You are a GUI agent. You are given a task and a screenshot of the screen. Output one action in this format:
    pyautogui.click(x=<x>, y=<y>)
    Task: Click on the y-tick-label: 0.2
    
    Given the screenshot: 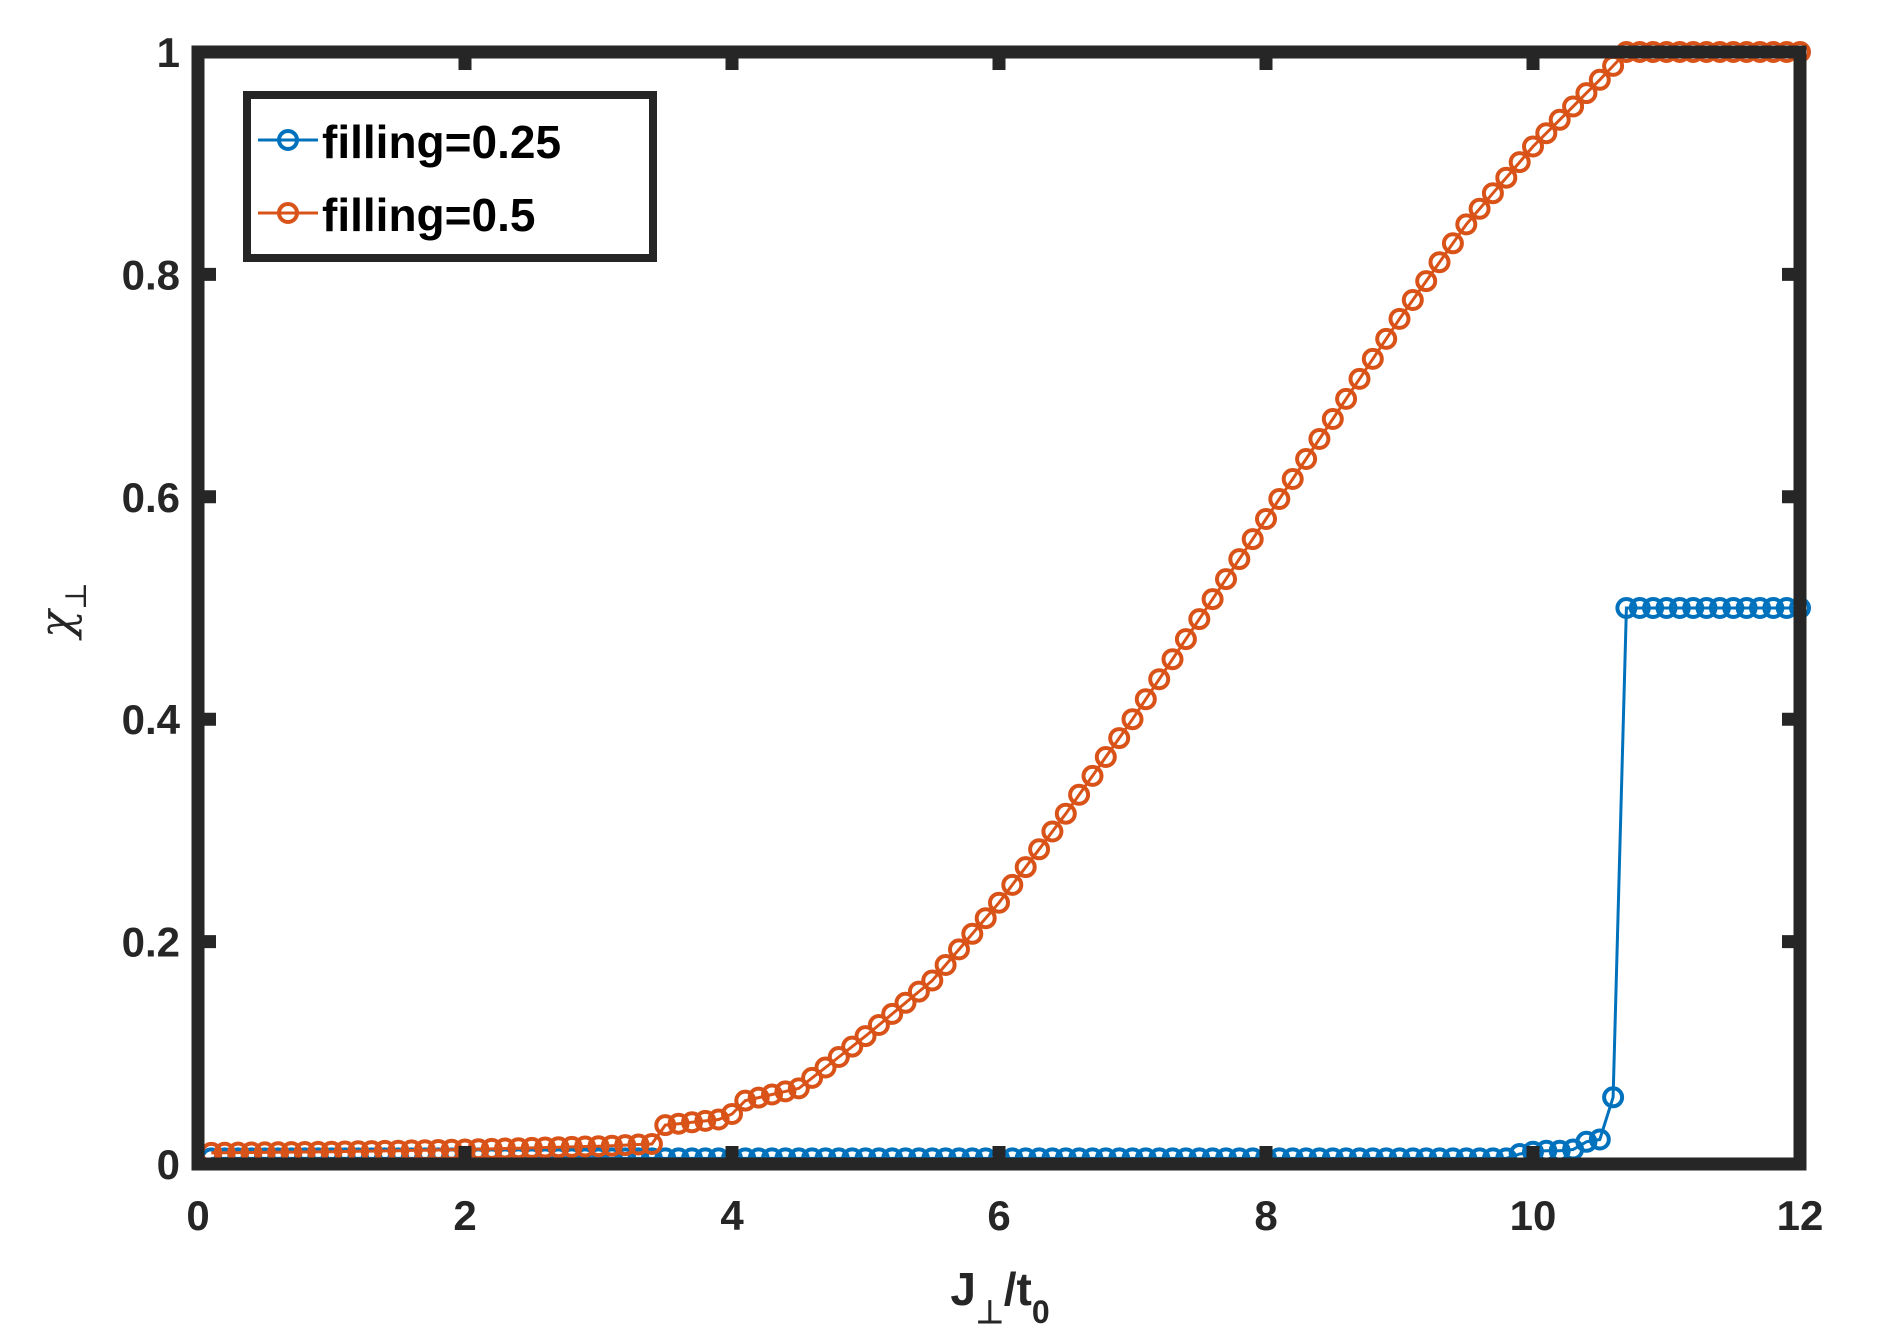 What is the action you would take?
    pyautogui.click(x=151, y=942)
    